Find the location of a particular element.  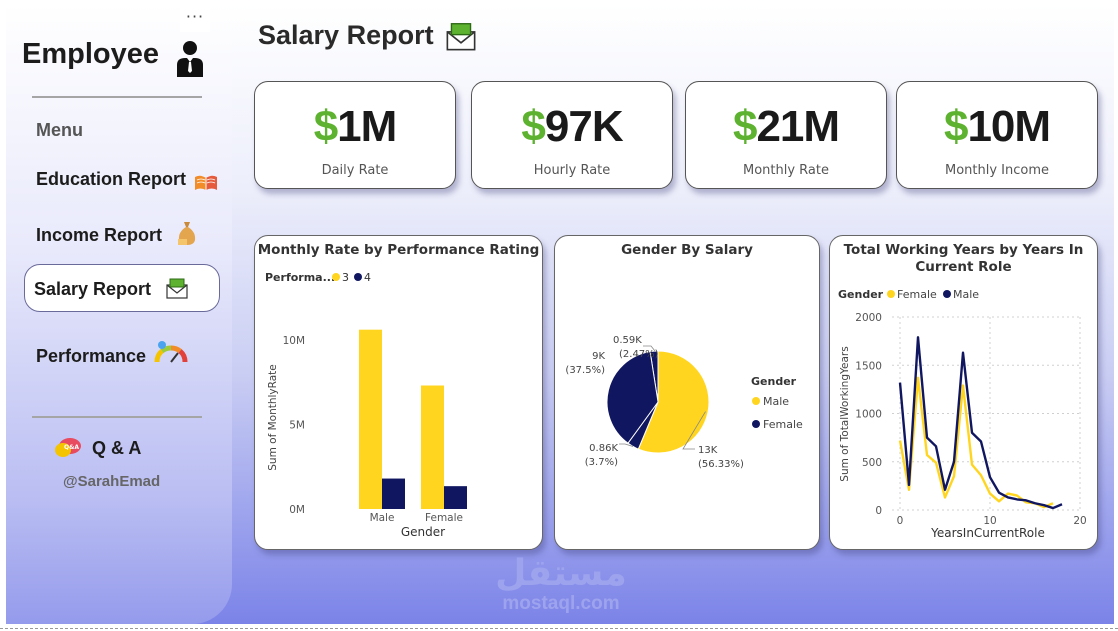

sidebar-item-label: Education Report is located at coordinates (111, 179).